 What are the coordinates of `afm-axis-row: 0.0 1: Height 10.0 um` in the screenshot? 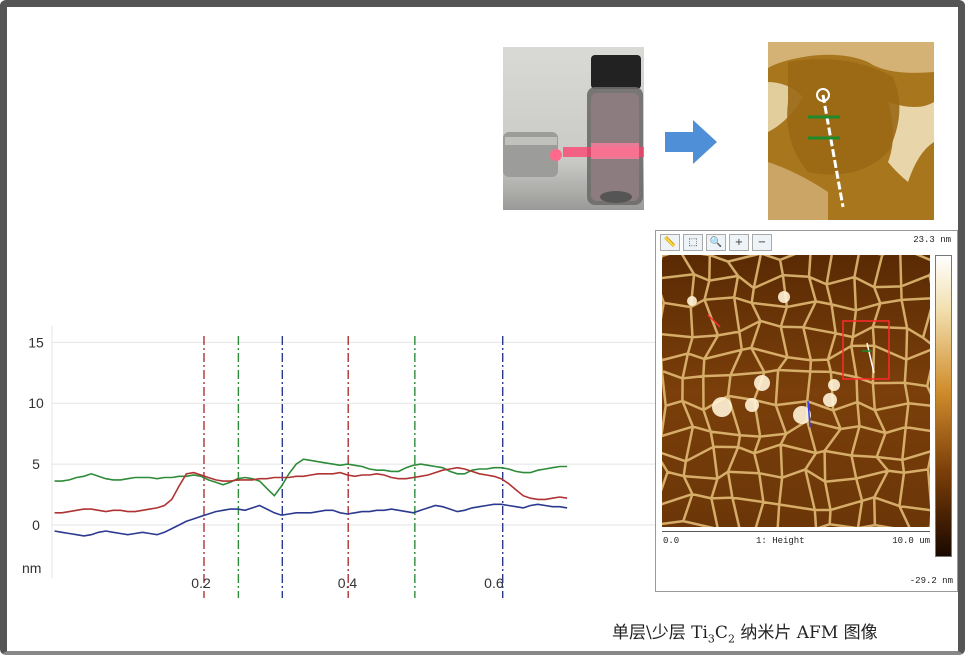 It's located at (796, 543).